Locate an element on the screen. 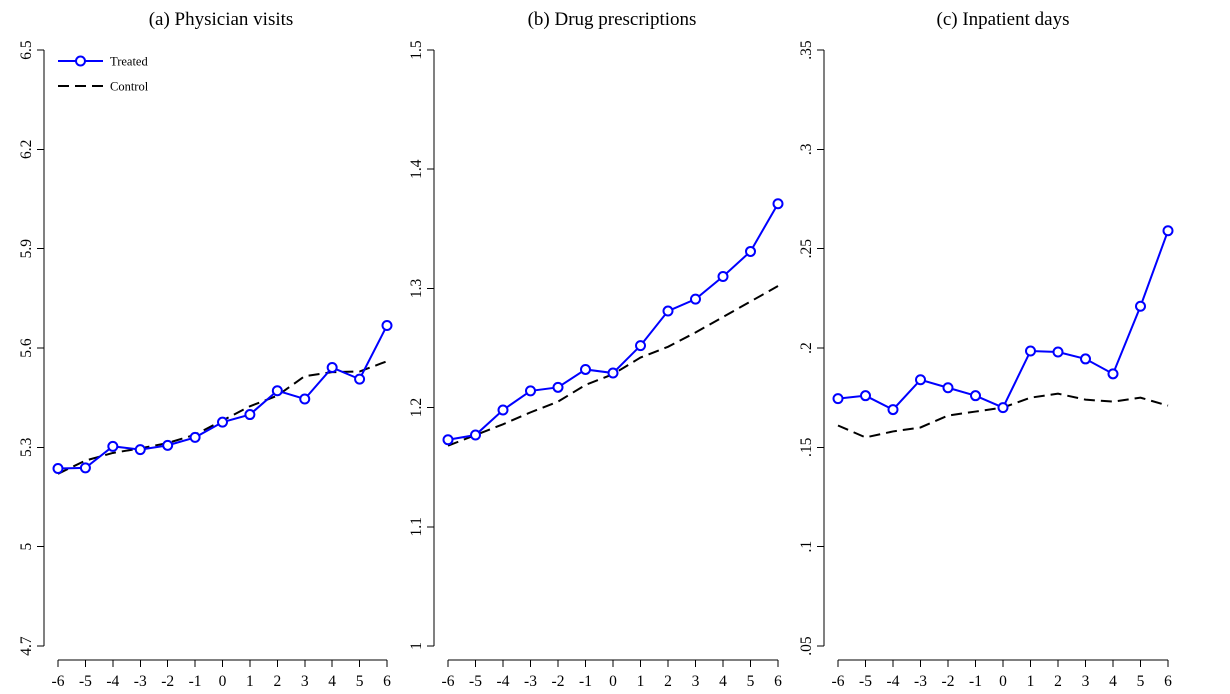 The image size is (1230, 694). x-tick-label: 5 is located at coordinates (1141, 681).